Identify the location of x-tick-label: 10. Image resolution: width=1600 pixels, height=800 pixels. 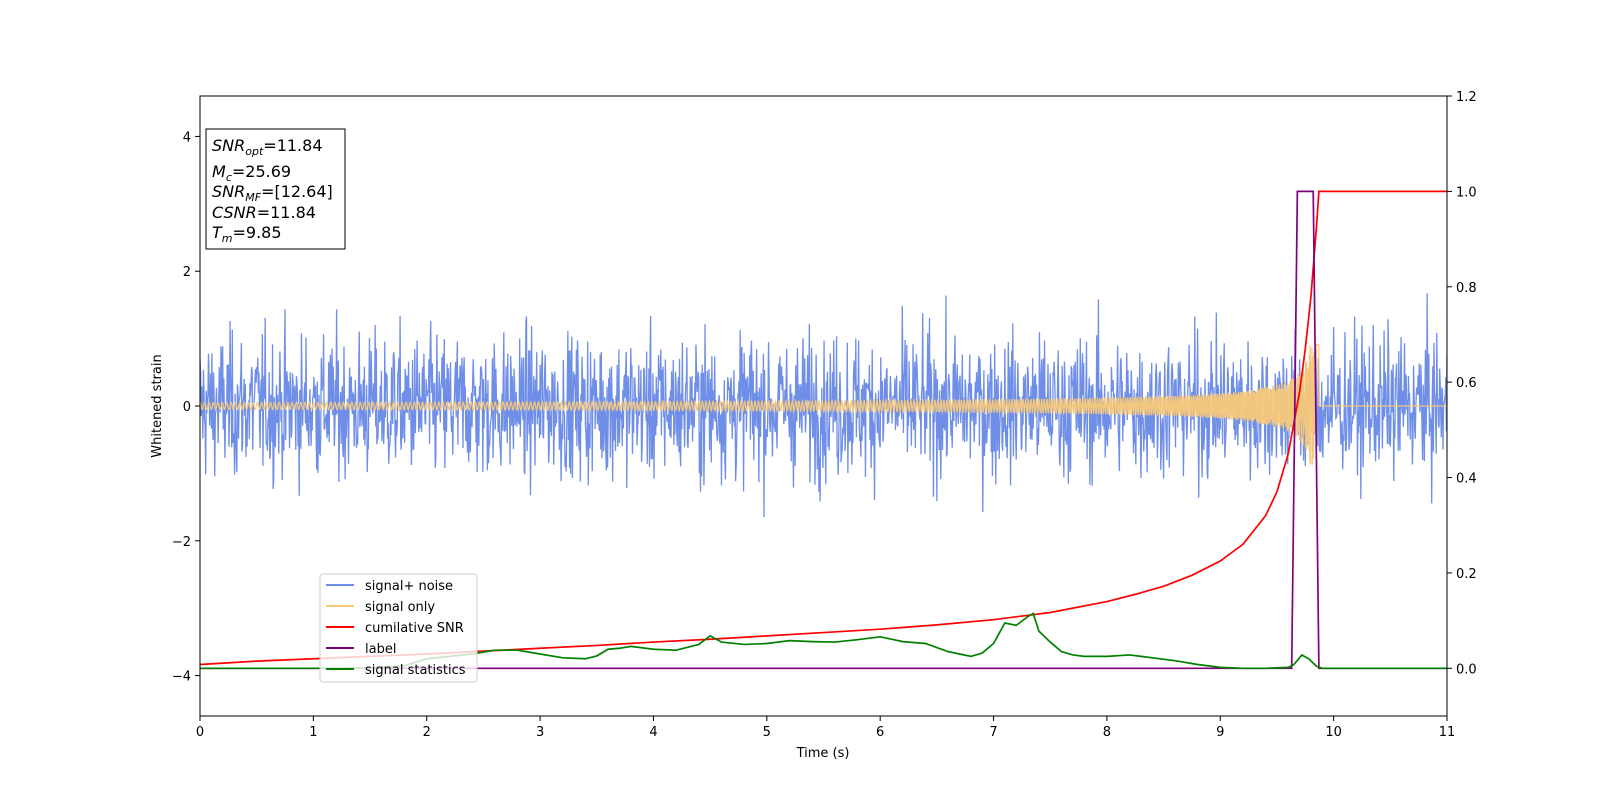
(1333, 732).